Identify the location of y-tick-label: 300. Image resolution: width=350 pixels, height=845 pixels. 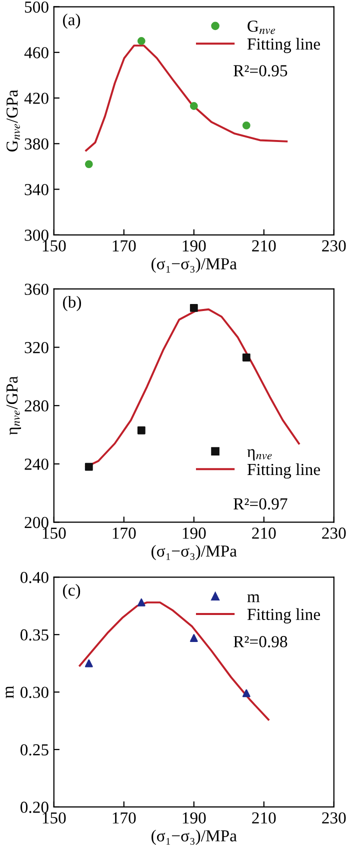
(36, 235).